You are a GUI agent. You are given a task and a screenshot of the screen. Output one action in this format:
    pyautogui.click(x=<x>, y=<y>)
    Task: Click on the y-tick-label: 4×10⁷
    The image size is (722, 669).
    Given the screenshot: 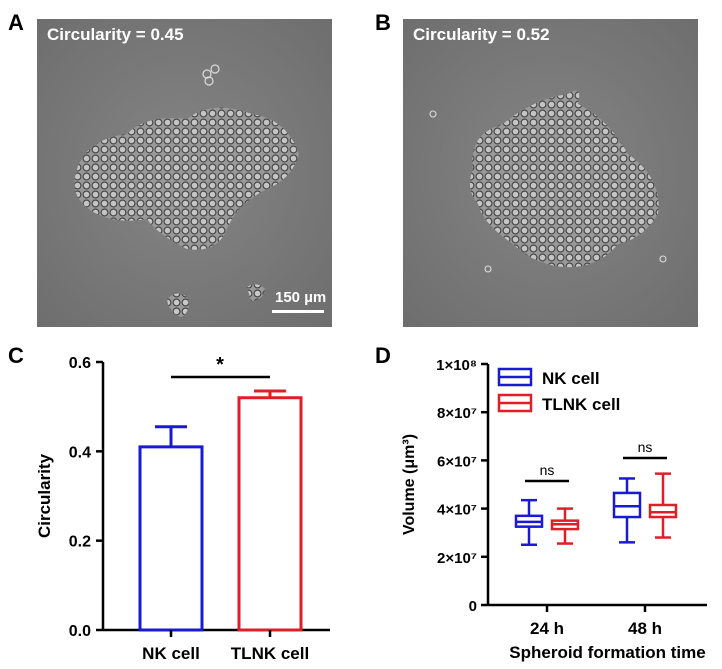 What is the action you would take?
    pyautogui.click(x=457, y=510)
    